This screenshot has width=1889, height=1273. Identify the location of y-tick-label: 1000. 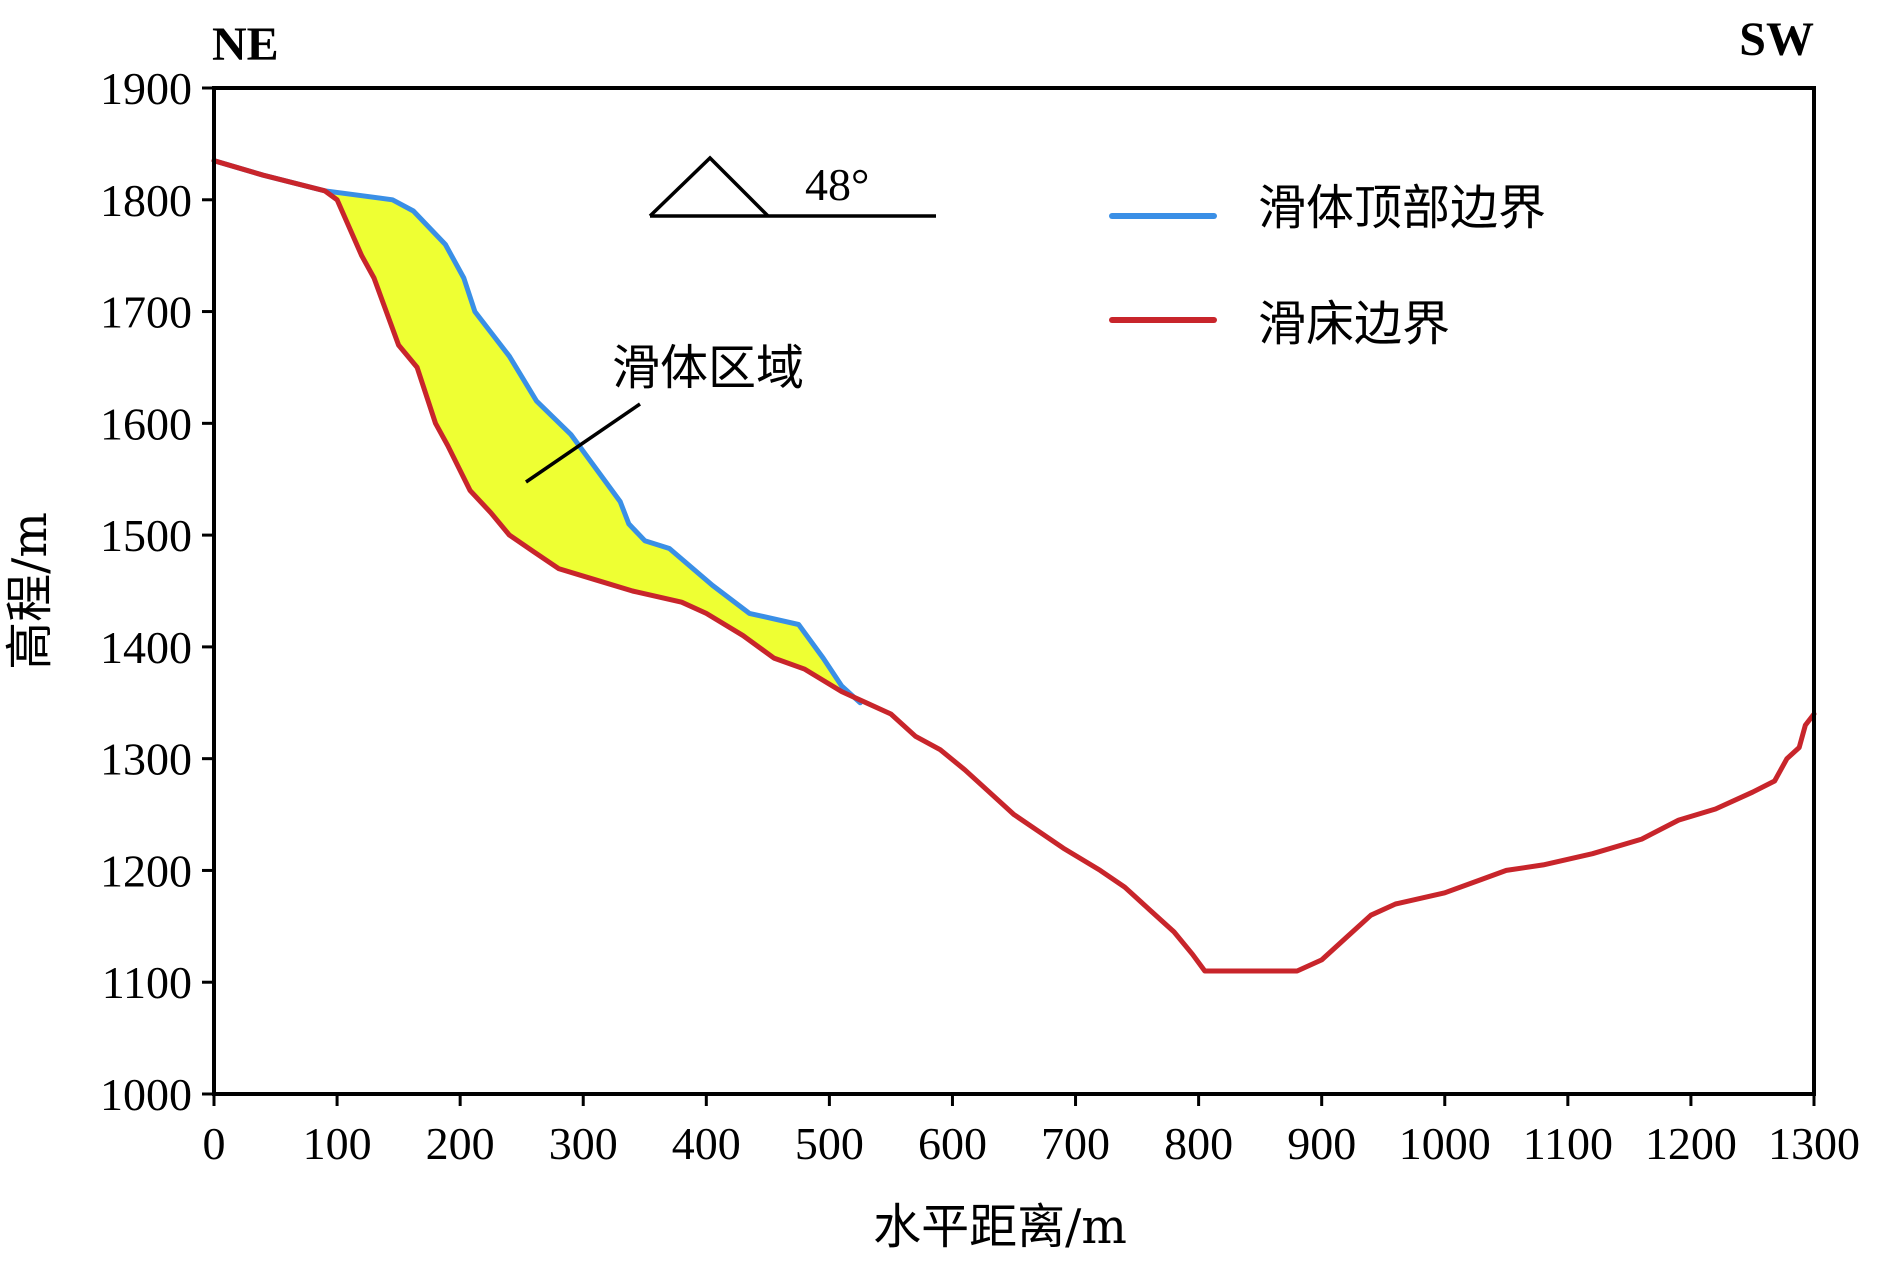
(146, 1094).